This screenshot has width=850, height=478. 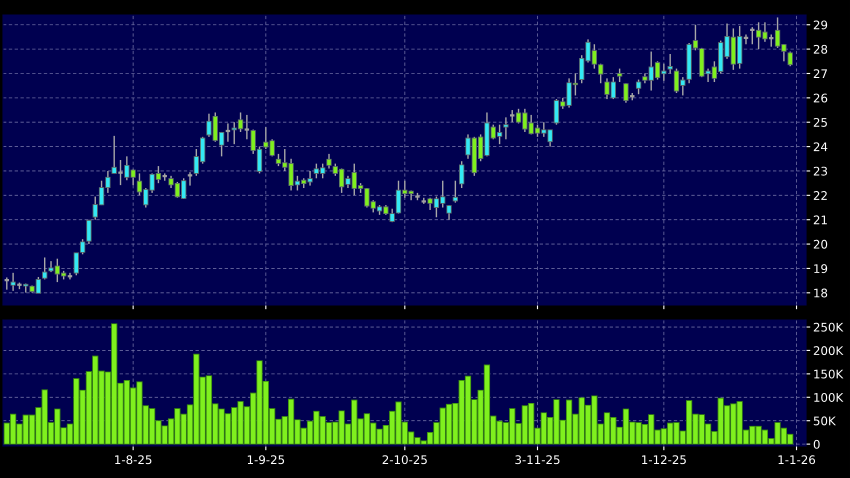 What do you see at coordinates (537, 459) in the screenshot?
I see `x-tick-label: 3-11-25` at bounding box center [537, 459].